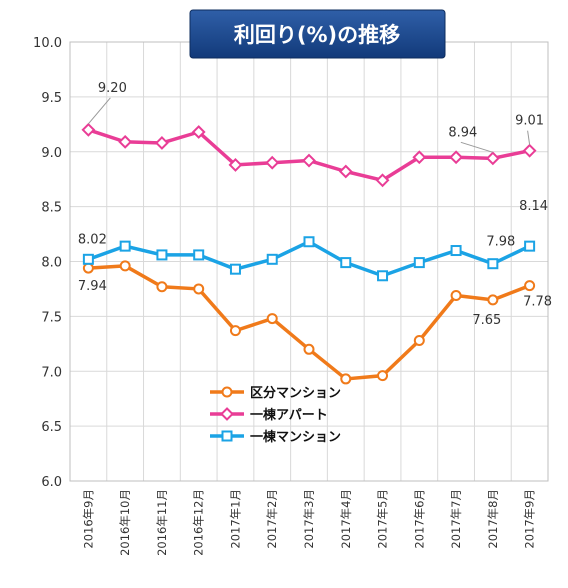 The image size is (568, 588). What do you see at coordinates (486, 320) in the screenshot?
I see `data-label-kubun-mansion: 7.65` at bounding box center [486, 320].